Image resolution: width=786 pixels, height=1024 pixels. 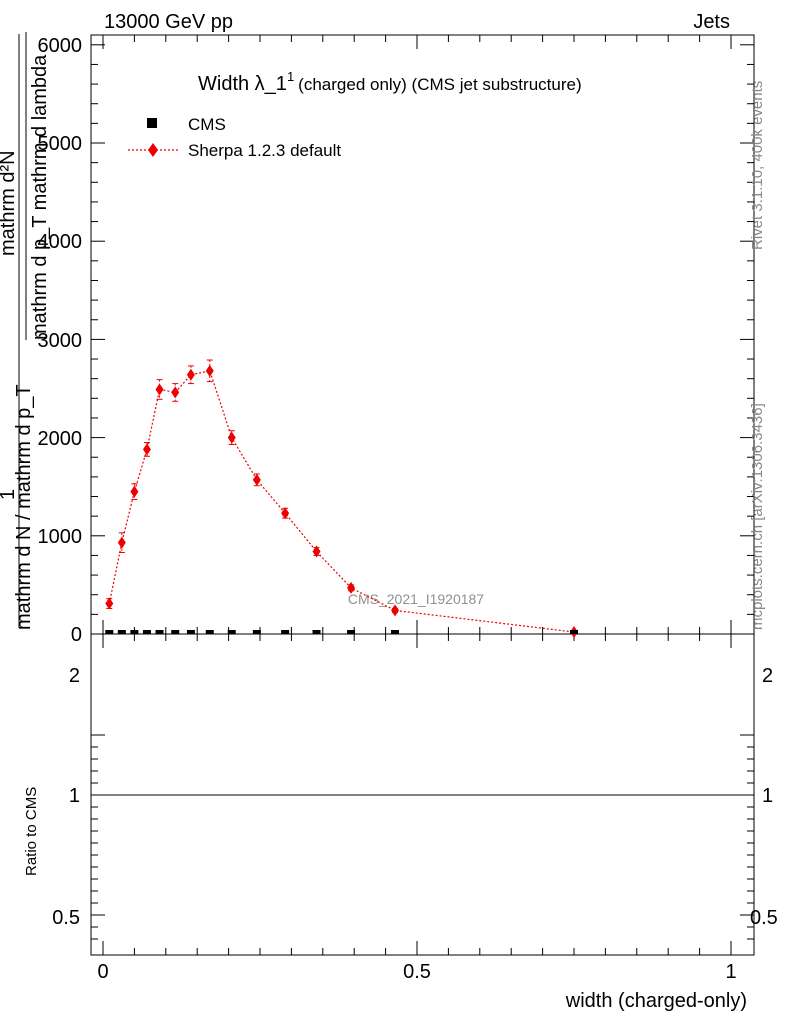 What do you see at coordinates (711, 22) in the screenshot?
I see `header-process-label: Jets` at bounding box center [711, 22].